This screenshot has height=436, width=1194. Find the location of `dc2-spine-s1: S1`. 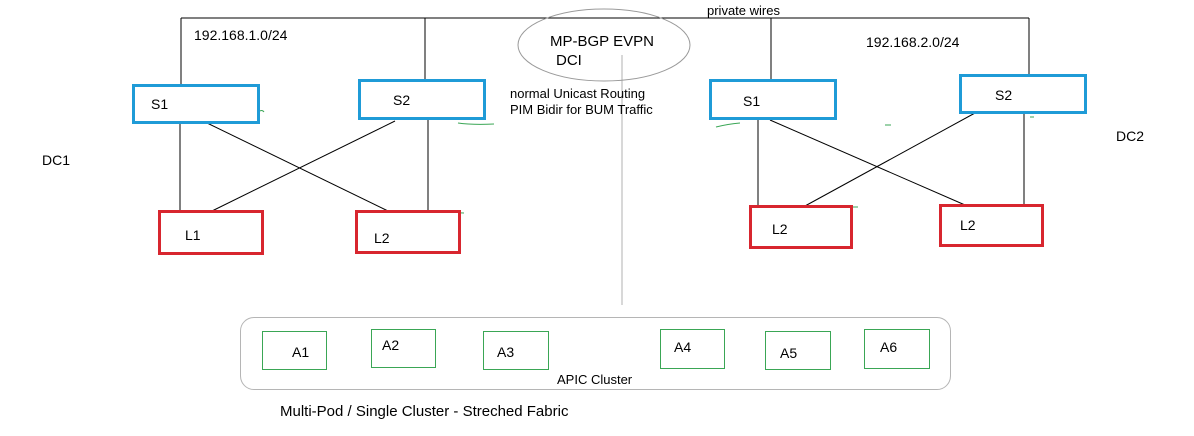

dc2-spine-s1: S1 is located at coordinates (773, 99).